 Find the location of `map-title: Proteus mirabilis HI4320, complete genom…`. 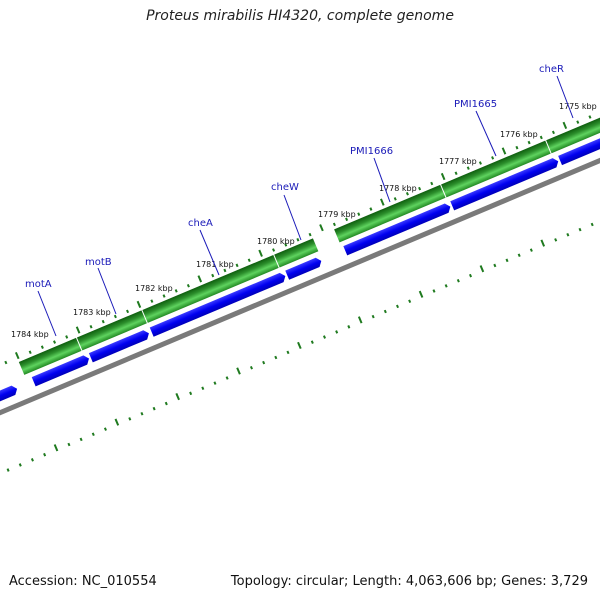

map-title: Proteus mirabilis HI4320, complete genom… is located at coordinates (300, 16).